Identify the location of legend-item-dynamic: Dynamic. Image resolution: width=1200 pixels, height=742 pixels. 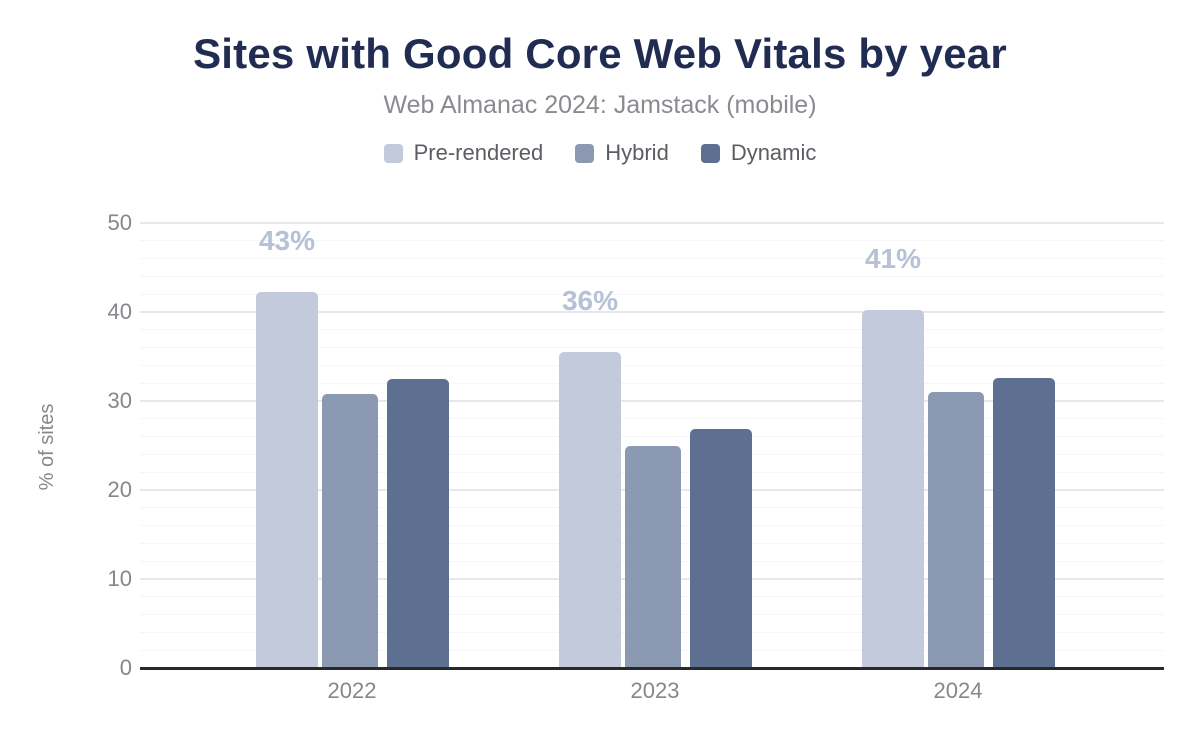
(758, 153).